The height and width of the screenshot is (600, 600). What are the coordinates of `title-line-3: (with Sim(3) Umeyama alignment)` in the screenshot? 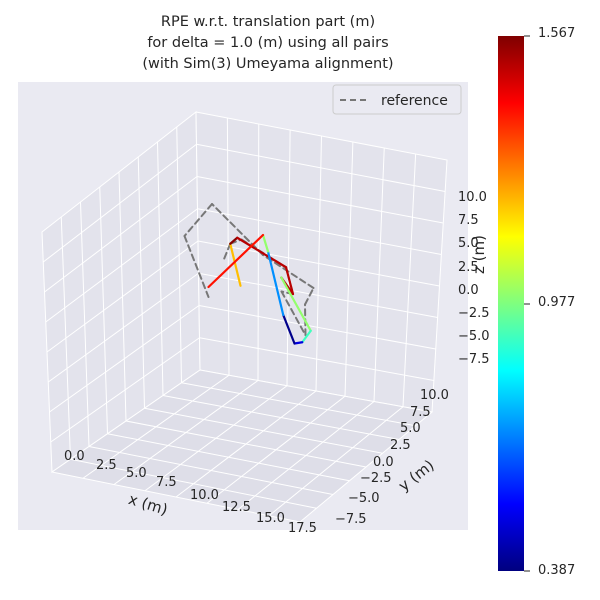 It's located at (268, 64).